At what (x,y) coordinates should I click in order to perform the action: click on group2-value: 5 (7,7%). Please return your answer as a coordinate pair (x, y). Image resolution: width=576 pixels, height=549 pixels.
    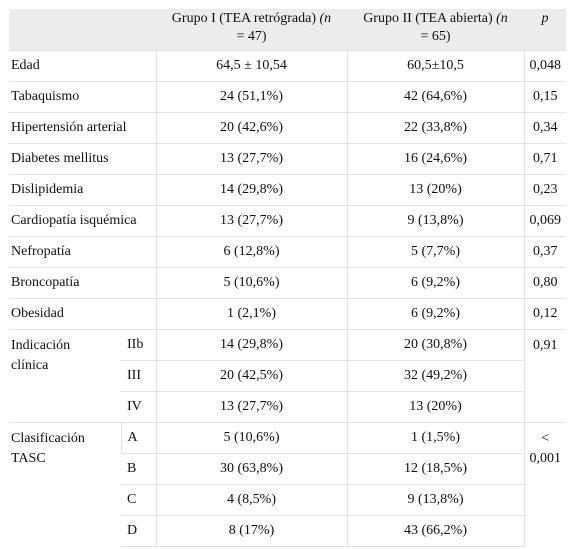
    Looking at the image, I should click on (435, 252).